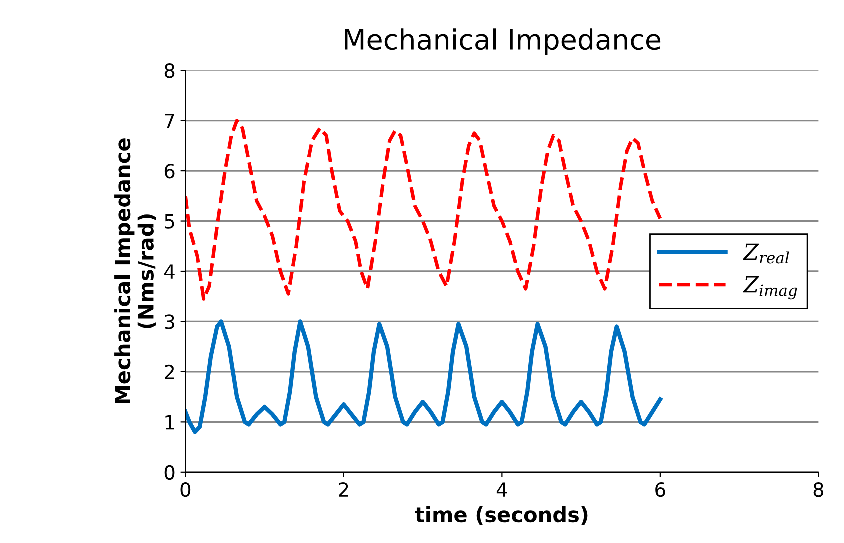 Image resolution: width=844 pixels, height=543 pixels. Describe the element at coordinates (501, 516) in the screenshot. I see `x-axis-title: time (seconds)` at that location.